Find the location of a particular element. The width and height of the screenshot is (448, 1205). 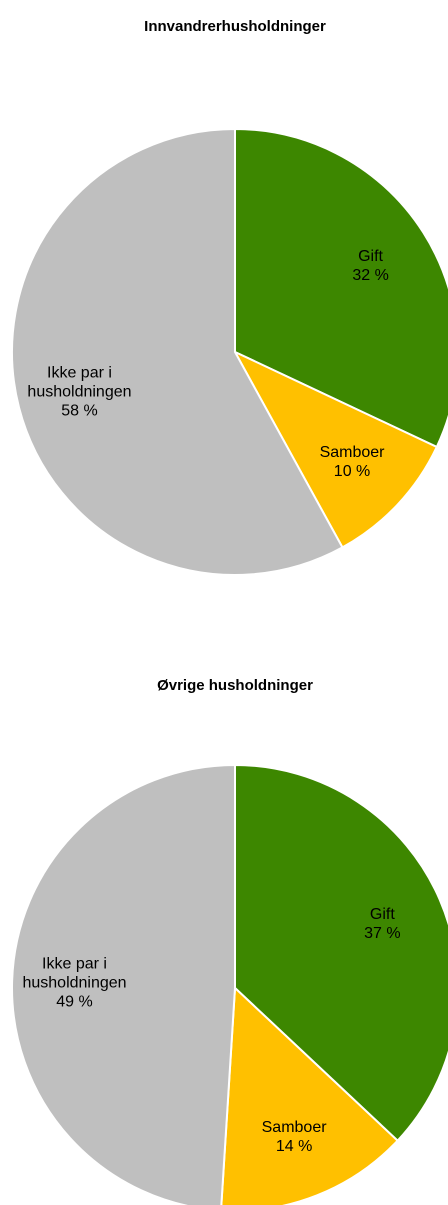

slice-label: Gift 37 % is located at coordinates (382, 924).